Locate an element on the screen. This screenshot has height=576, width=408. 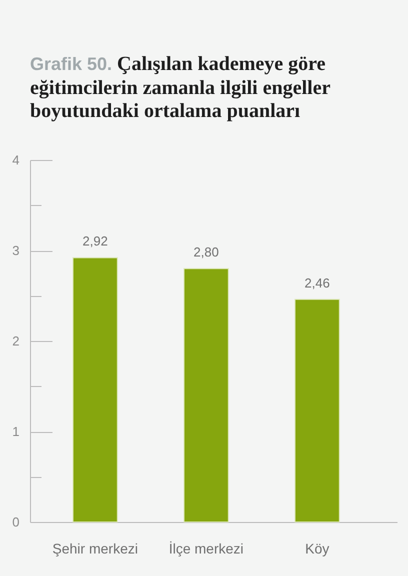
y-tick-label: 4 is located at coordinates (16, 160).